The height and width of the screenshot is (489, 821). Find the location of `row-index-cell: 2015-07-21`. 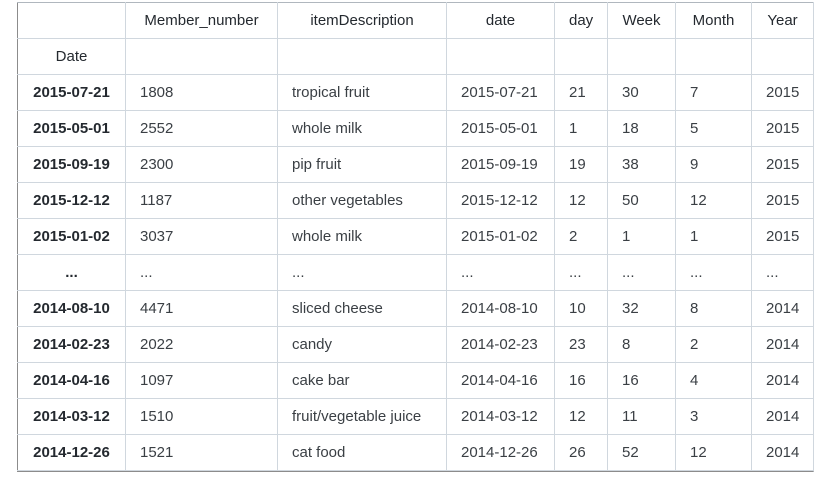

row-index-cell: 2015-07-21 is located at coordinates (71, 92).